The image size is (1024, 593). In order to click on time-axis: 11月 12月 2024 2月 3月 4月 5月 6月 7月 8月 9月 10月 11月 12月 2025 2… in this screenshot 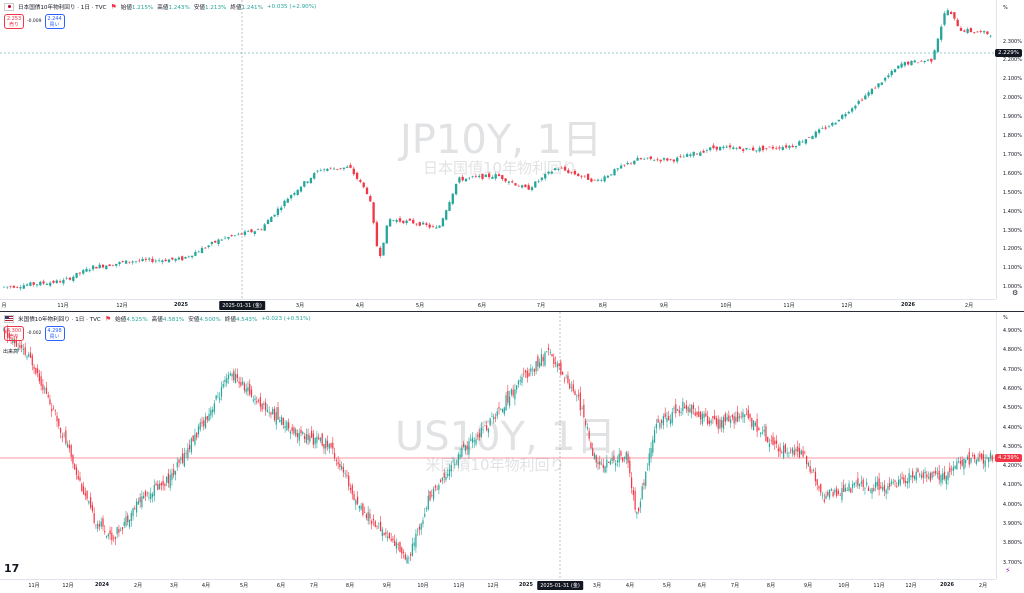, I will do `click(498, 585)`.